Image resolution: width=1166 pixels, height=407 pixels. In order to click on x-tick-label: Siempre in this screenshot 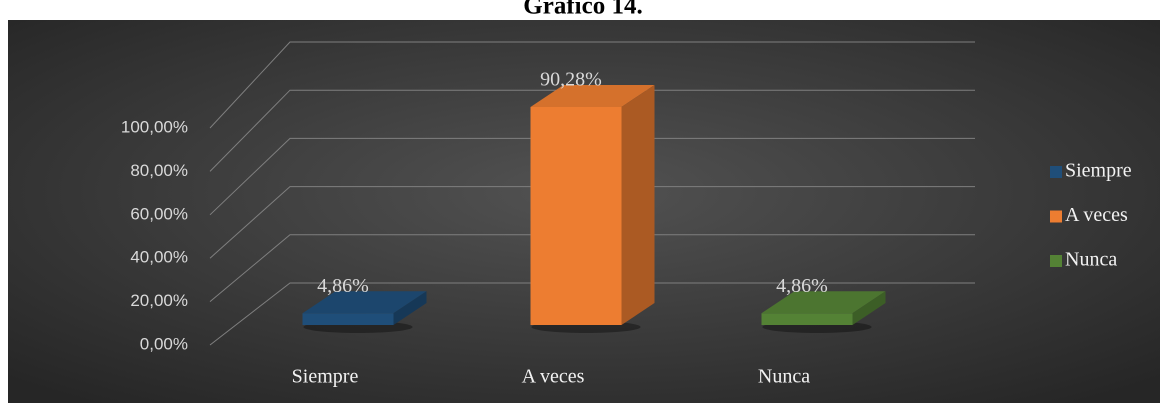, I will do `click(325, 377)`.